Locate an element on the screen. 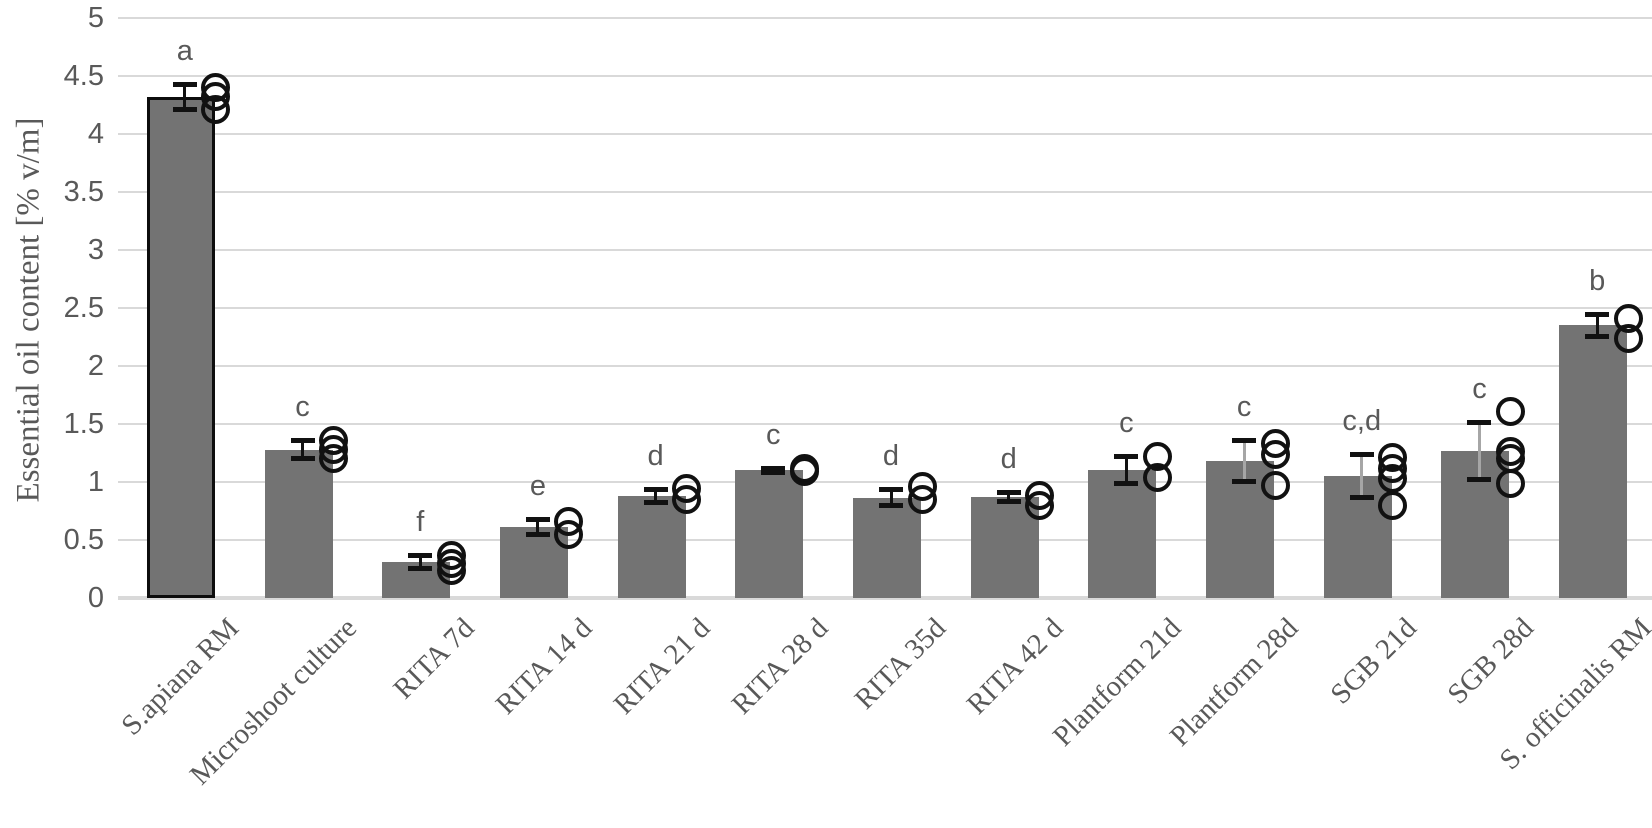 The image size is (1652, 828). y-axis-tick-label: 5 is located at coordinates (95, 18).